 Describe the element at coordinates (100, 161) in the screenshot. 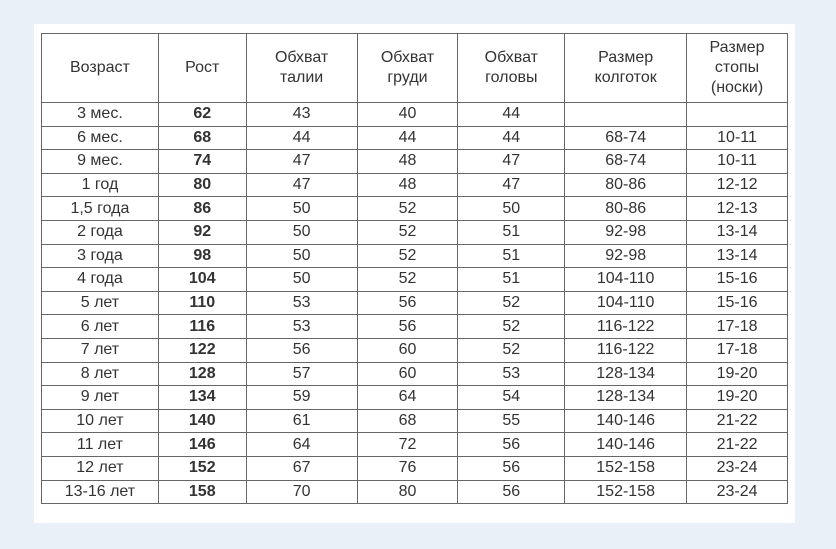

I see `table-cell: 9 мес.` at that location.